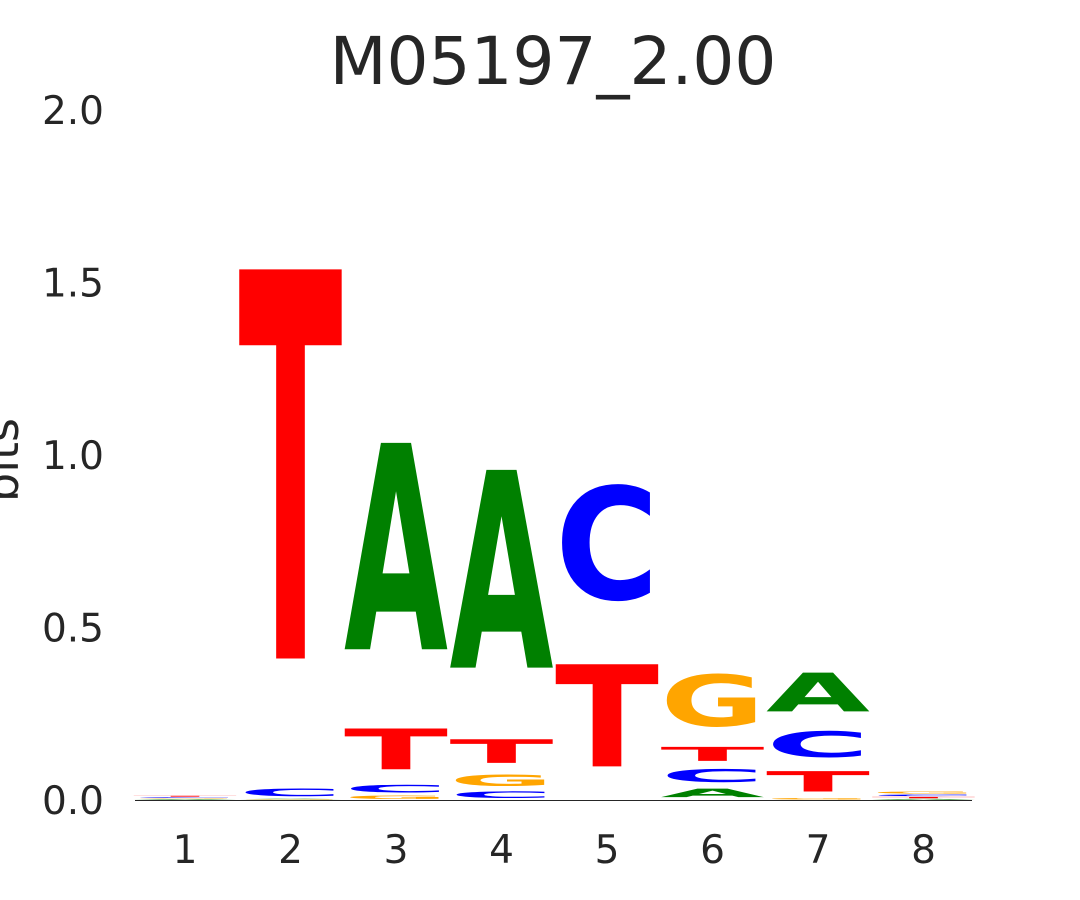 Image resolution: width=1080 pixels, height=900 pixels. I want to click on x-tick-label: 5, so click(607, 850).